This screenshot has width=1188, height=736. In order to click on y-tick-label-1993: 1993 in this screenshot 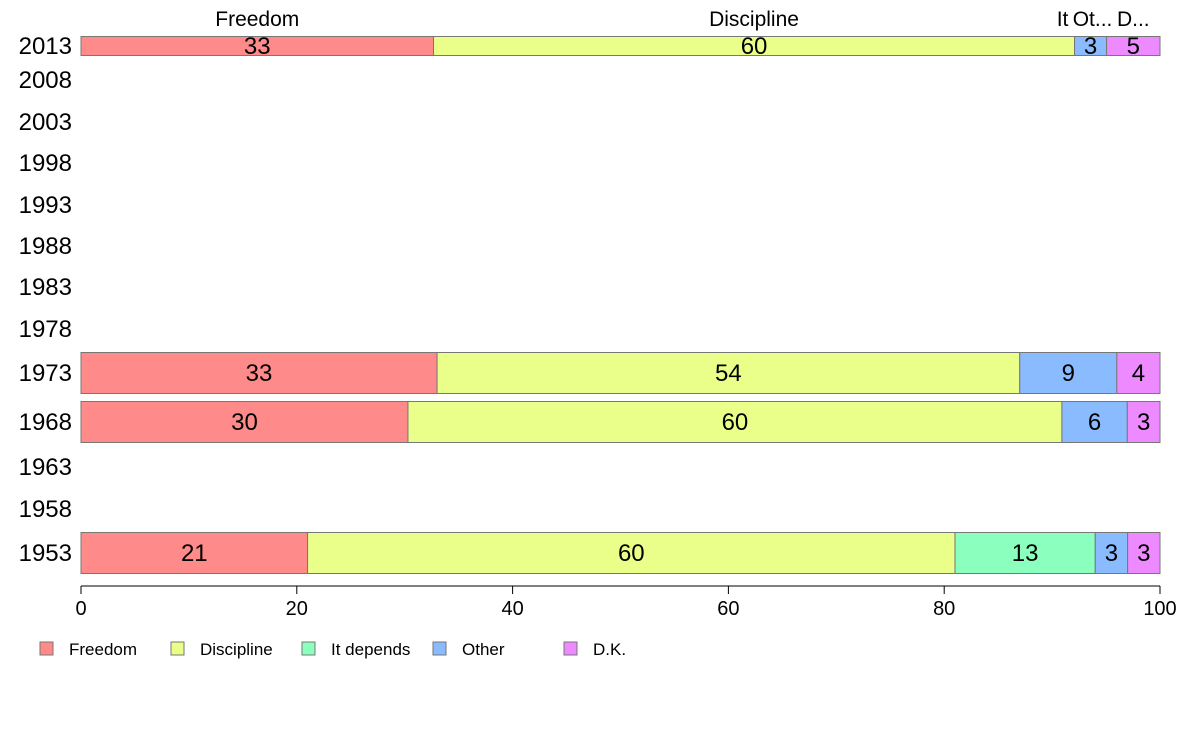, I will do `click(45, 205)`.